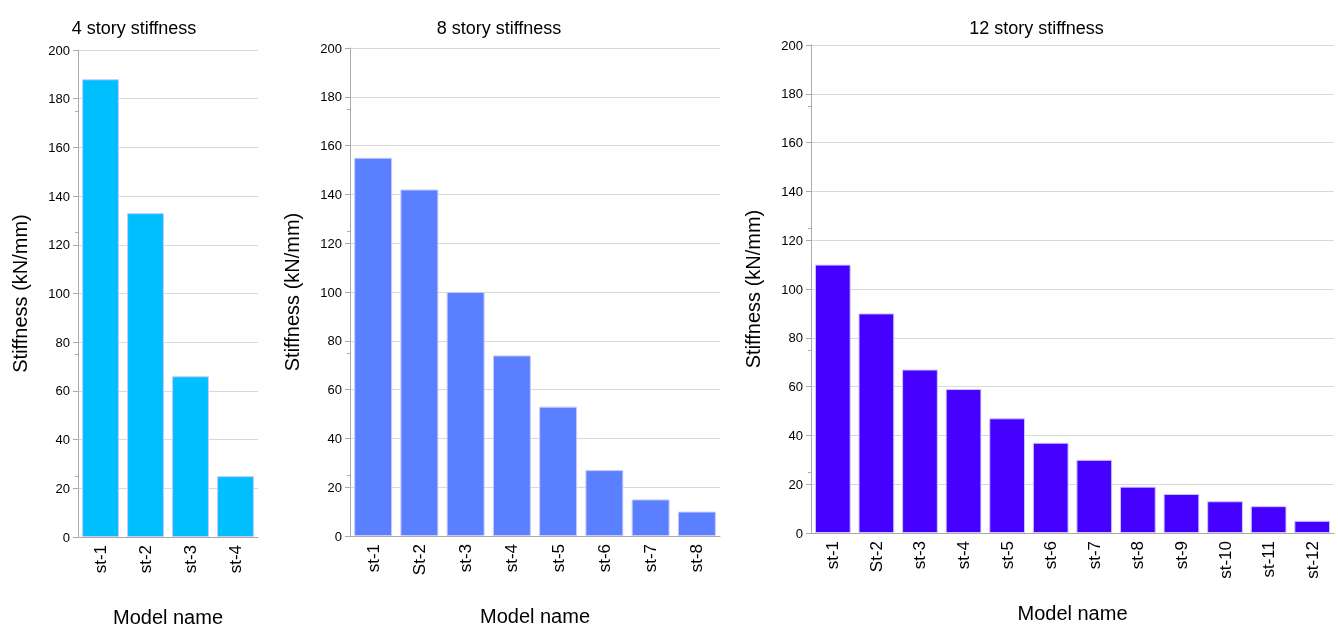 This screenshot has width=1338, height=632. What do you see at coordinates (145, 559) in the screenshot?
I see `x-tick-label: st-2` at bounding box center [145, 559].